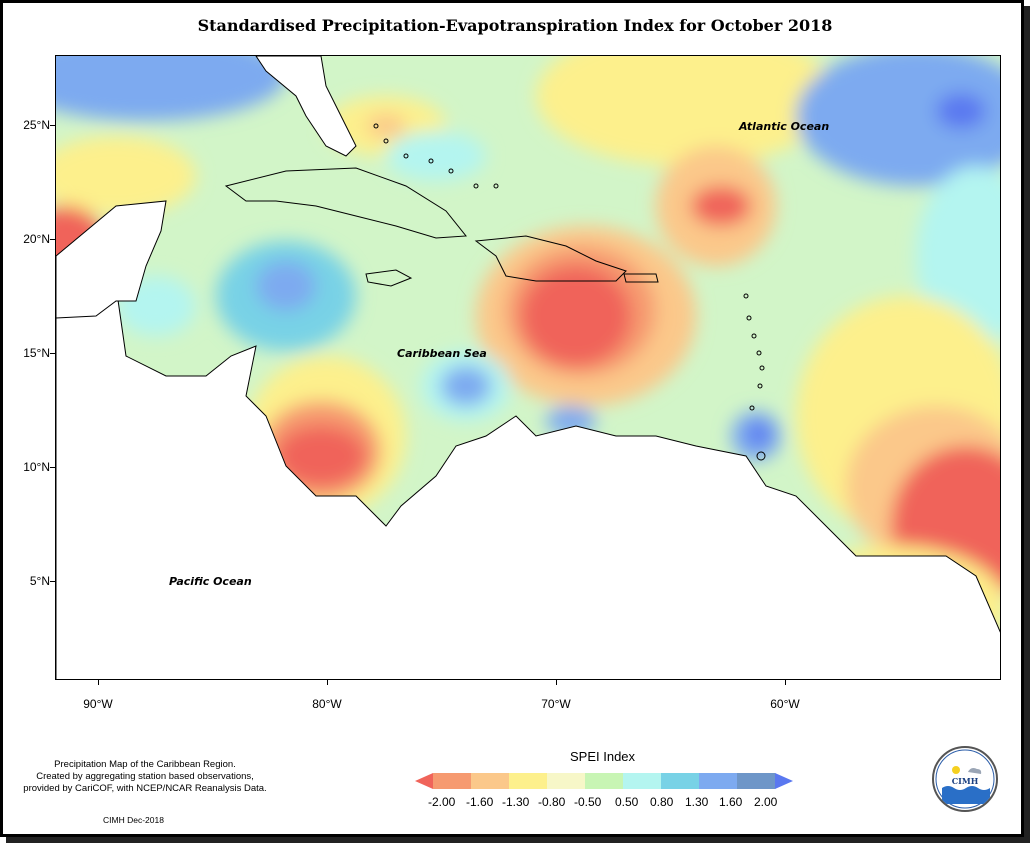 Image resolution: width=1030 pixels, height=843 pixels. I want to click on legend-label: 1.30, so click(697, 802).